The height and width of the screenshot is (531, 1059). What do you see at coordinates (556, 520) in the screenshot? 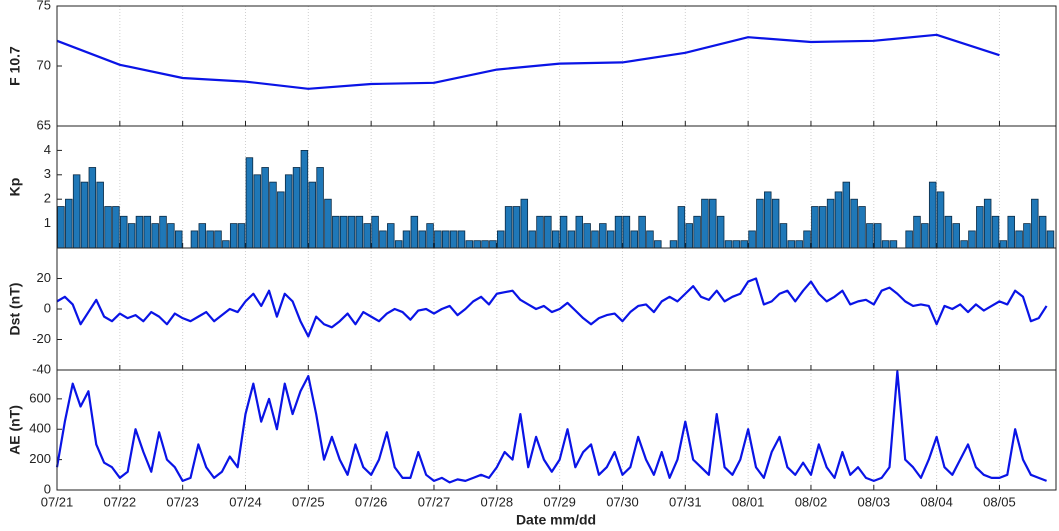
I see `x-axis-label: Date mm/dd` at bounding box center [556, 520].